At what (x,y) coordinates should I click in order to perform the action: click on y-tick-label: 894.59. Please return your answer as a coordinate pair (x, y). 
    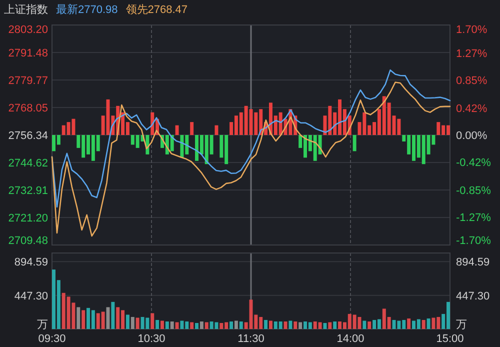
    Looking at the image, I should click on (31, 262).